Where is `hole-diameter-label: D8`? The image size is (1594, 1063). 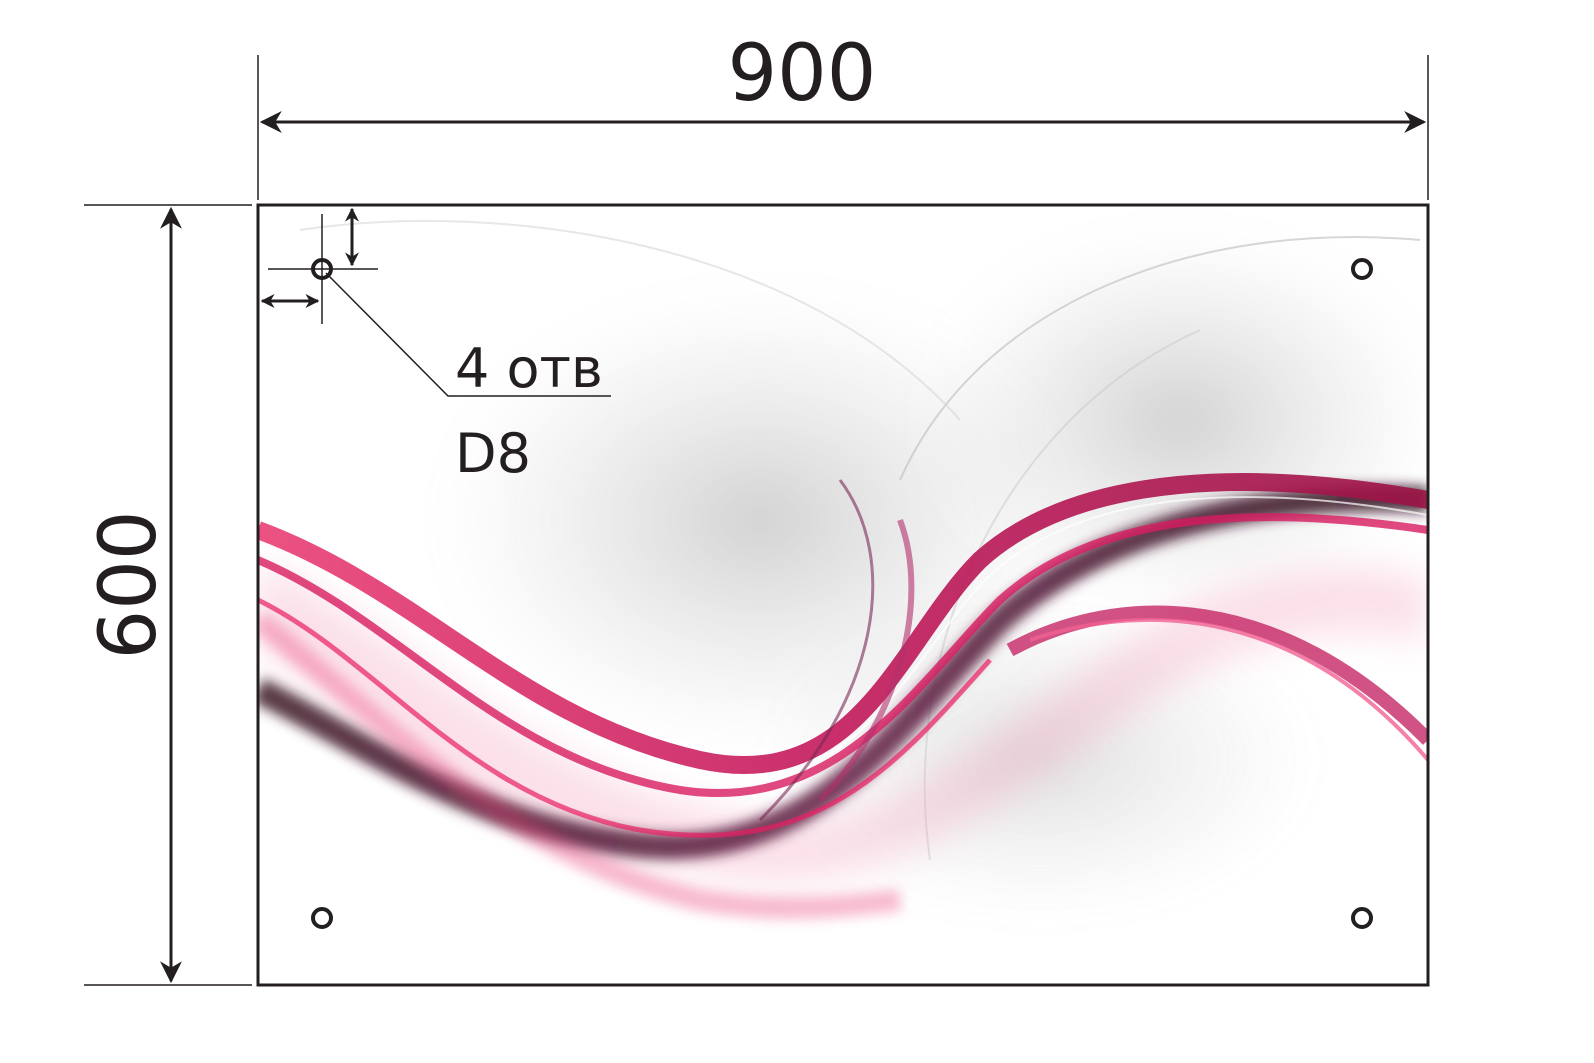
hole-diameter-label: D8 is located at coordinates (493, 453).